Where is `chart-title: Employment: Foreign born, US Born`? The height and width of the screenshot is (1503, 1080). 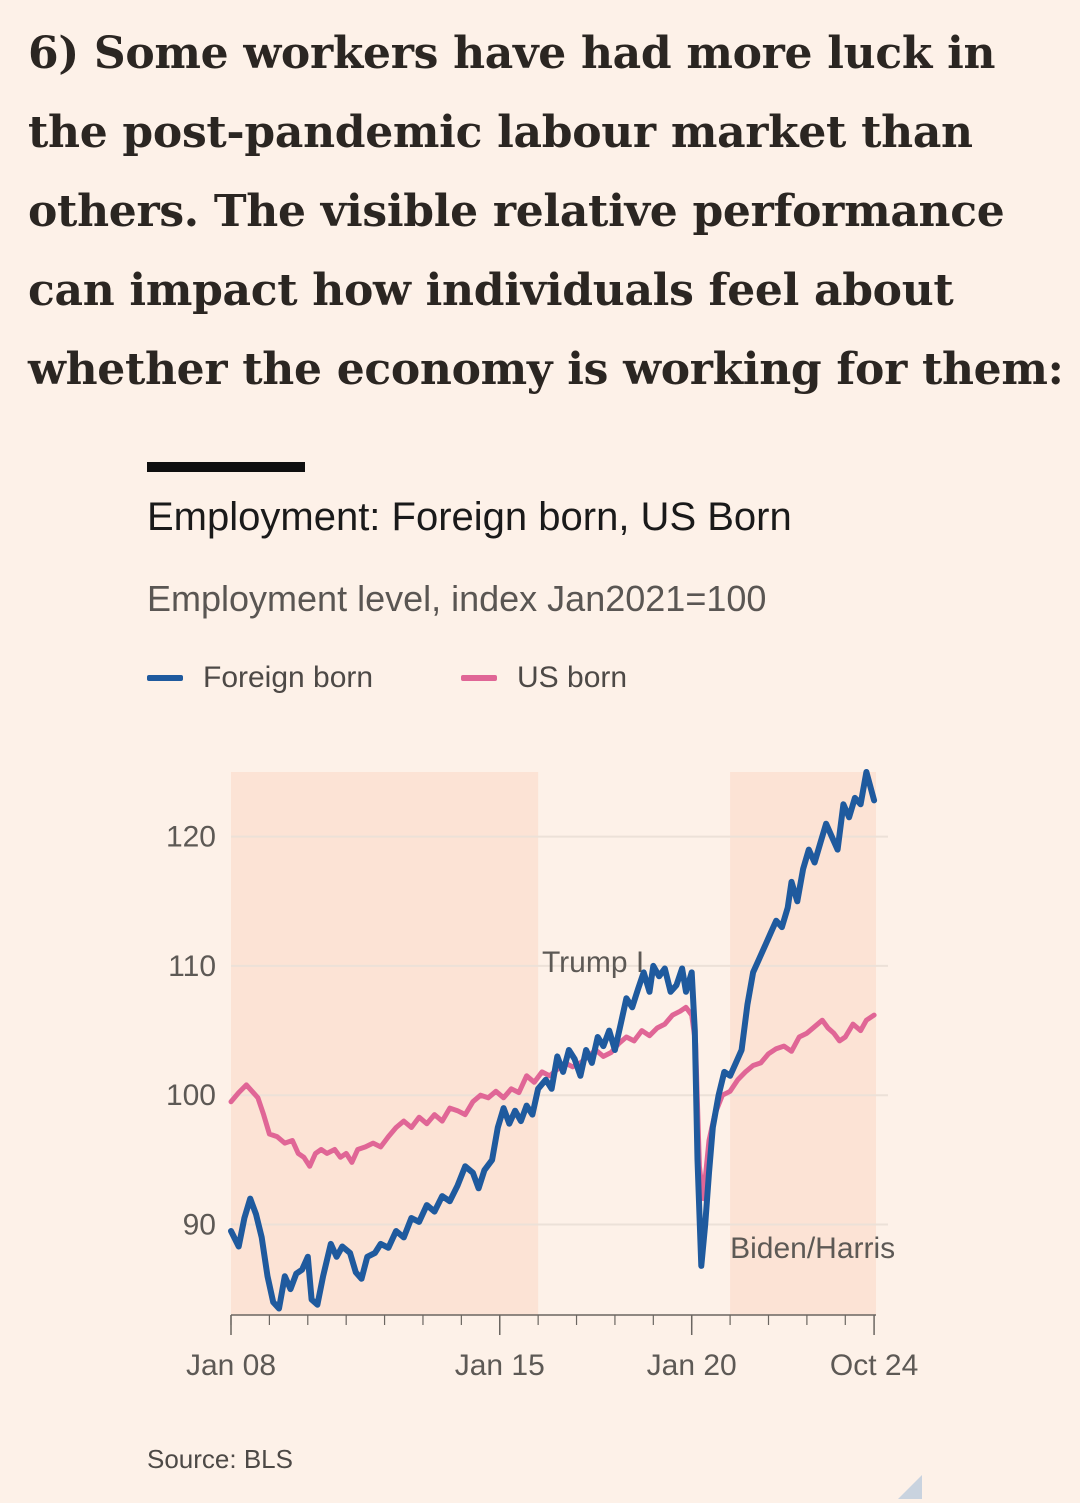
chart-title: Employment: Foreign born, US Born is located at coordinates (469, 517).